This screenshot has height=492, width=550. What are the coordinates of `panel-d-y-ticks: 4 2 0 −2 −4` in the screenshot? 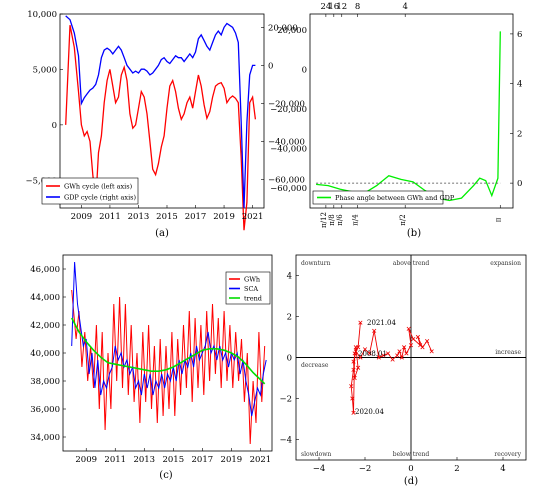 It's located at (289, 359).